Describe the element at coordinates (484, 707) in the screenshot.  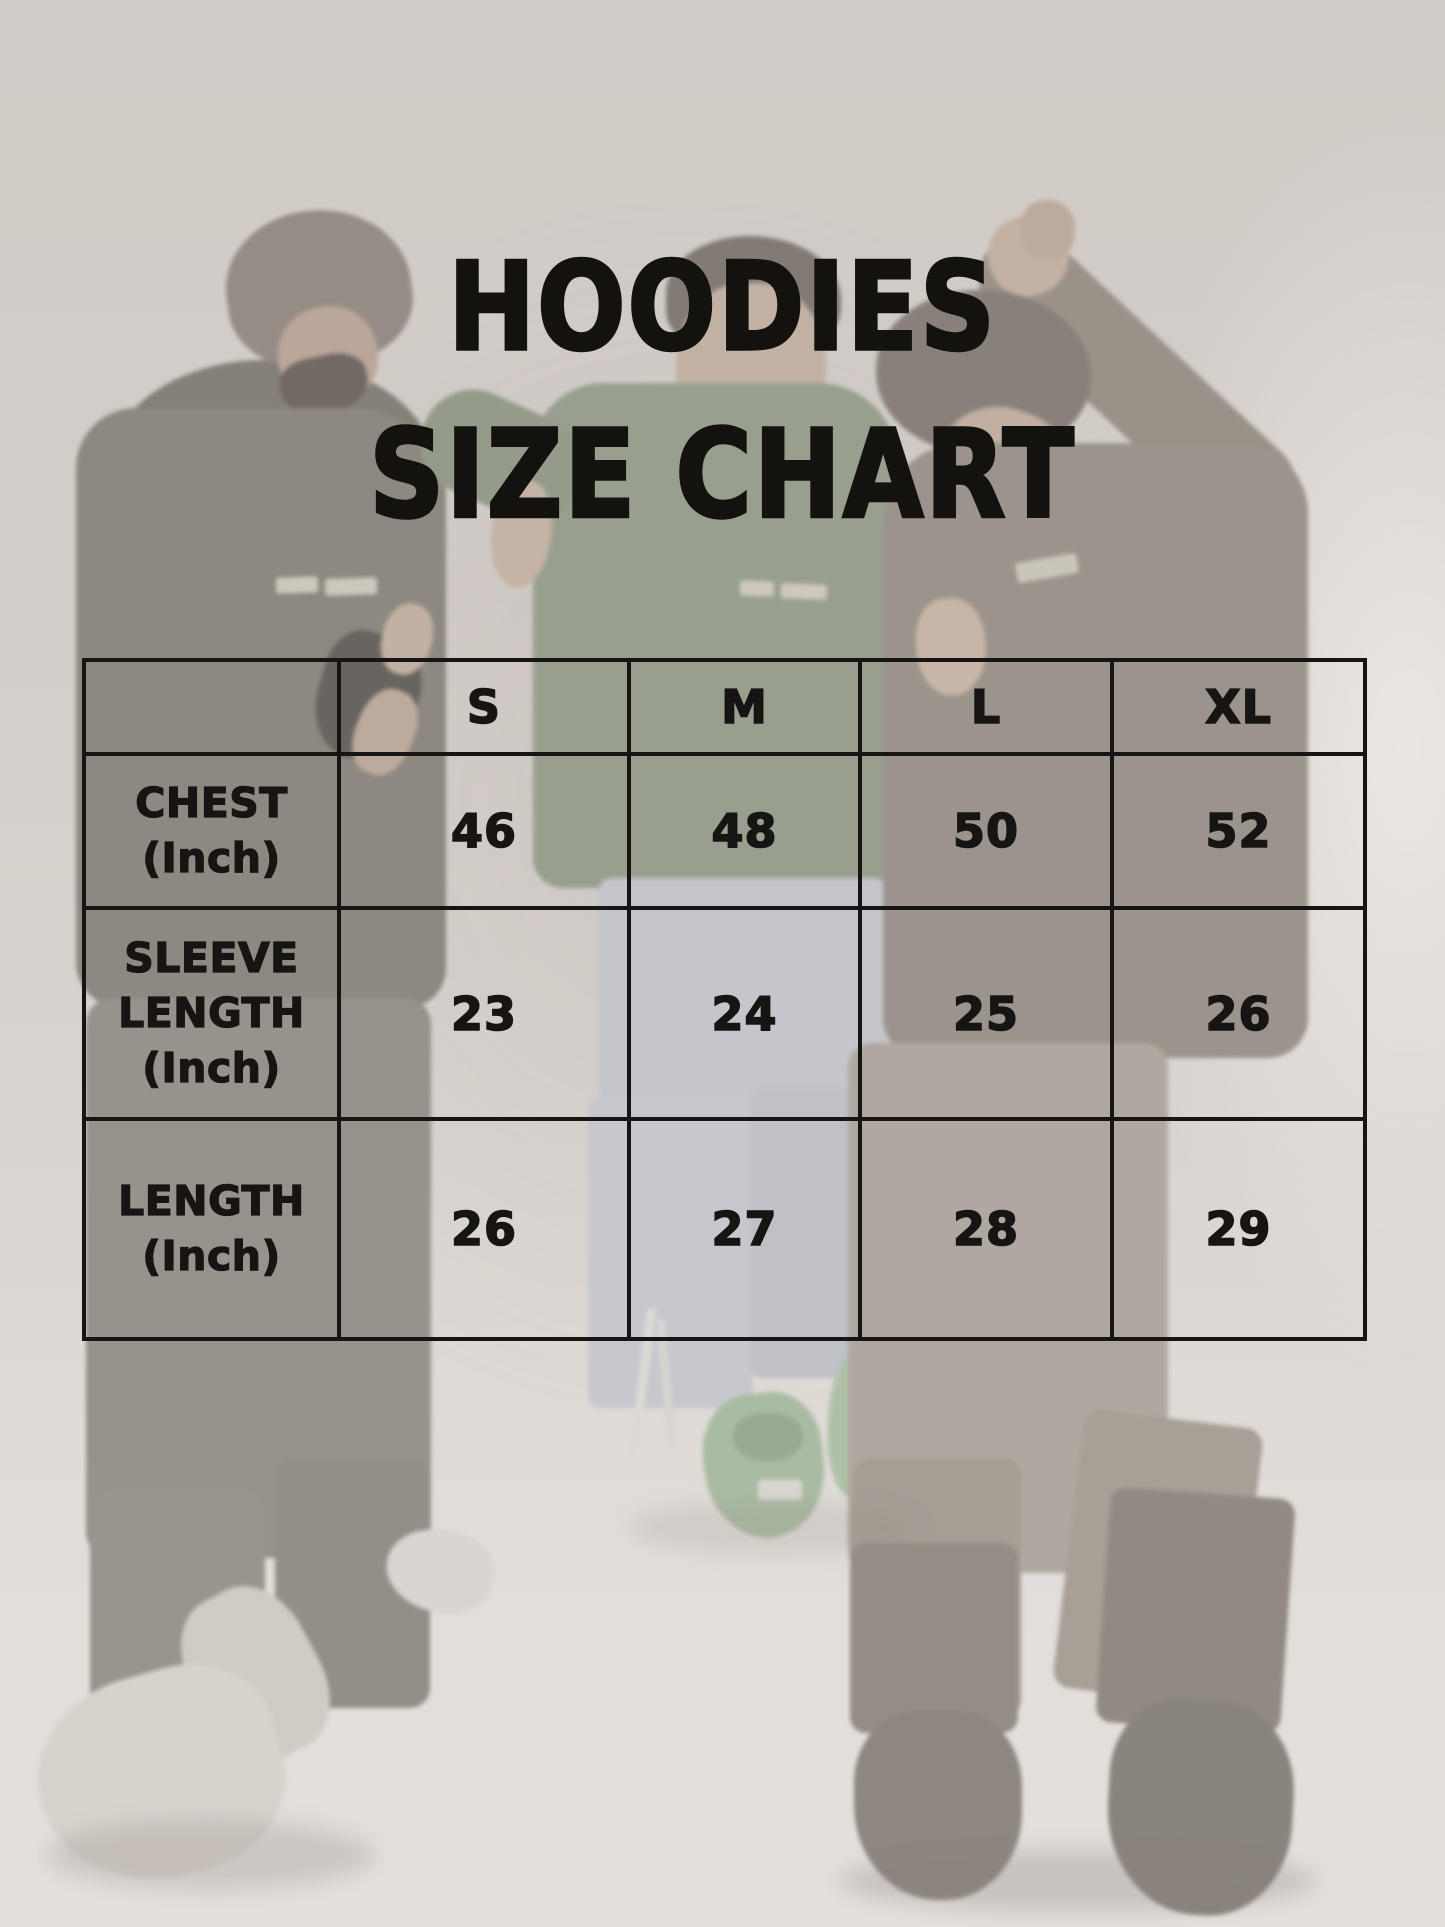
I see `column-header-s: S` at that location.